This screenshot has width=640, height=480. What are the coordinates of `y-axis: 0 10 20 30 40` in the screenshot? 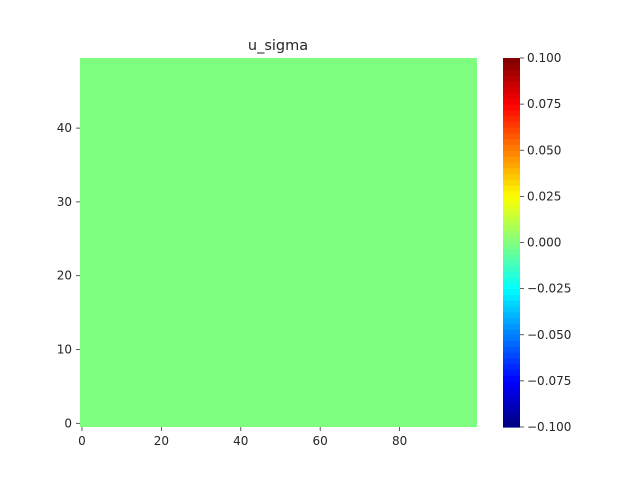 It's located at (68, 275).